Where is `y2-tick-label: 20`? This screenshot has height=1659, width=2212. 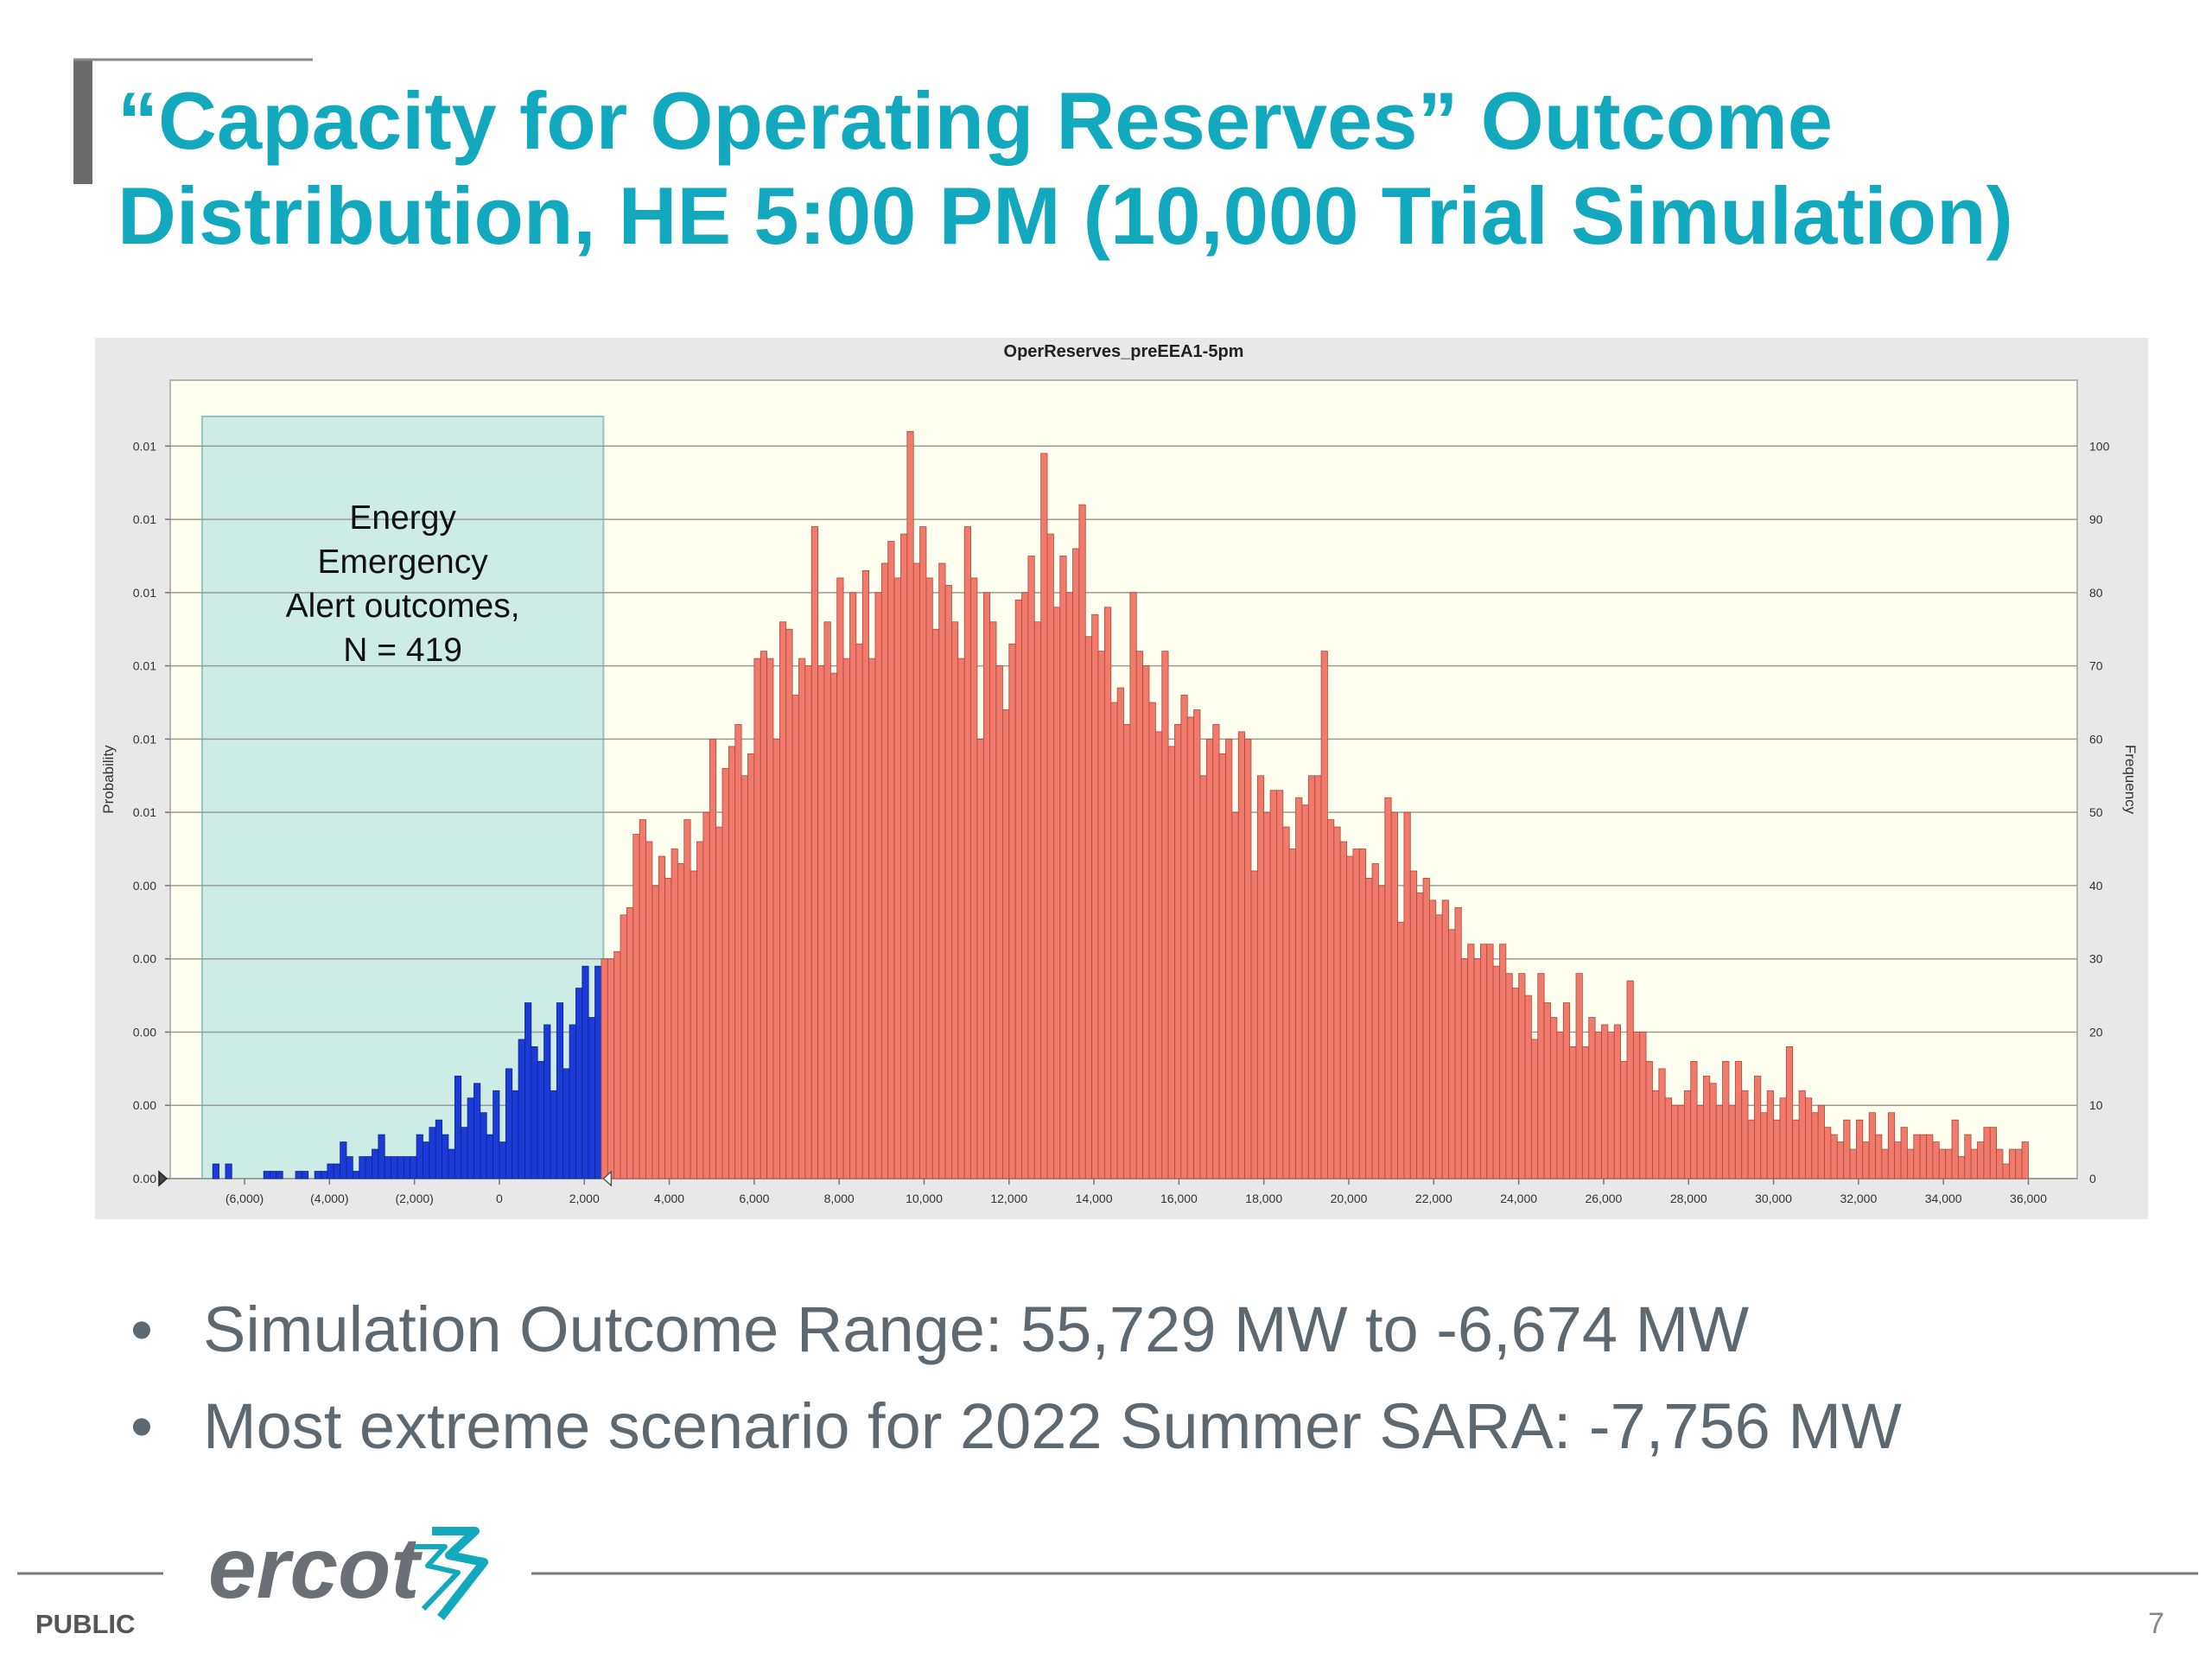 y2-tick-label: 20 is located at coordinates (2096, 1032).